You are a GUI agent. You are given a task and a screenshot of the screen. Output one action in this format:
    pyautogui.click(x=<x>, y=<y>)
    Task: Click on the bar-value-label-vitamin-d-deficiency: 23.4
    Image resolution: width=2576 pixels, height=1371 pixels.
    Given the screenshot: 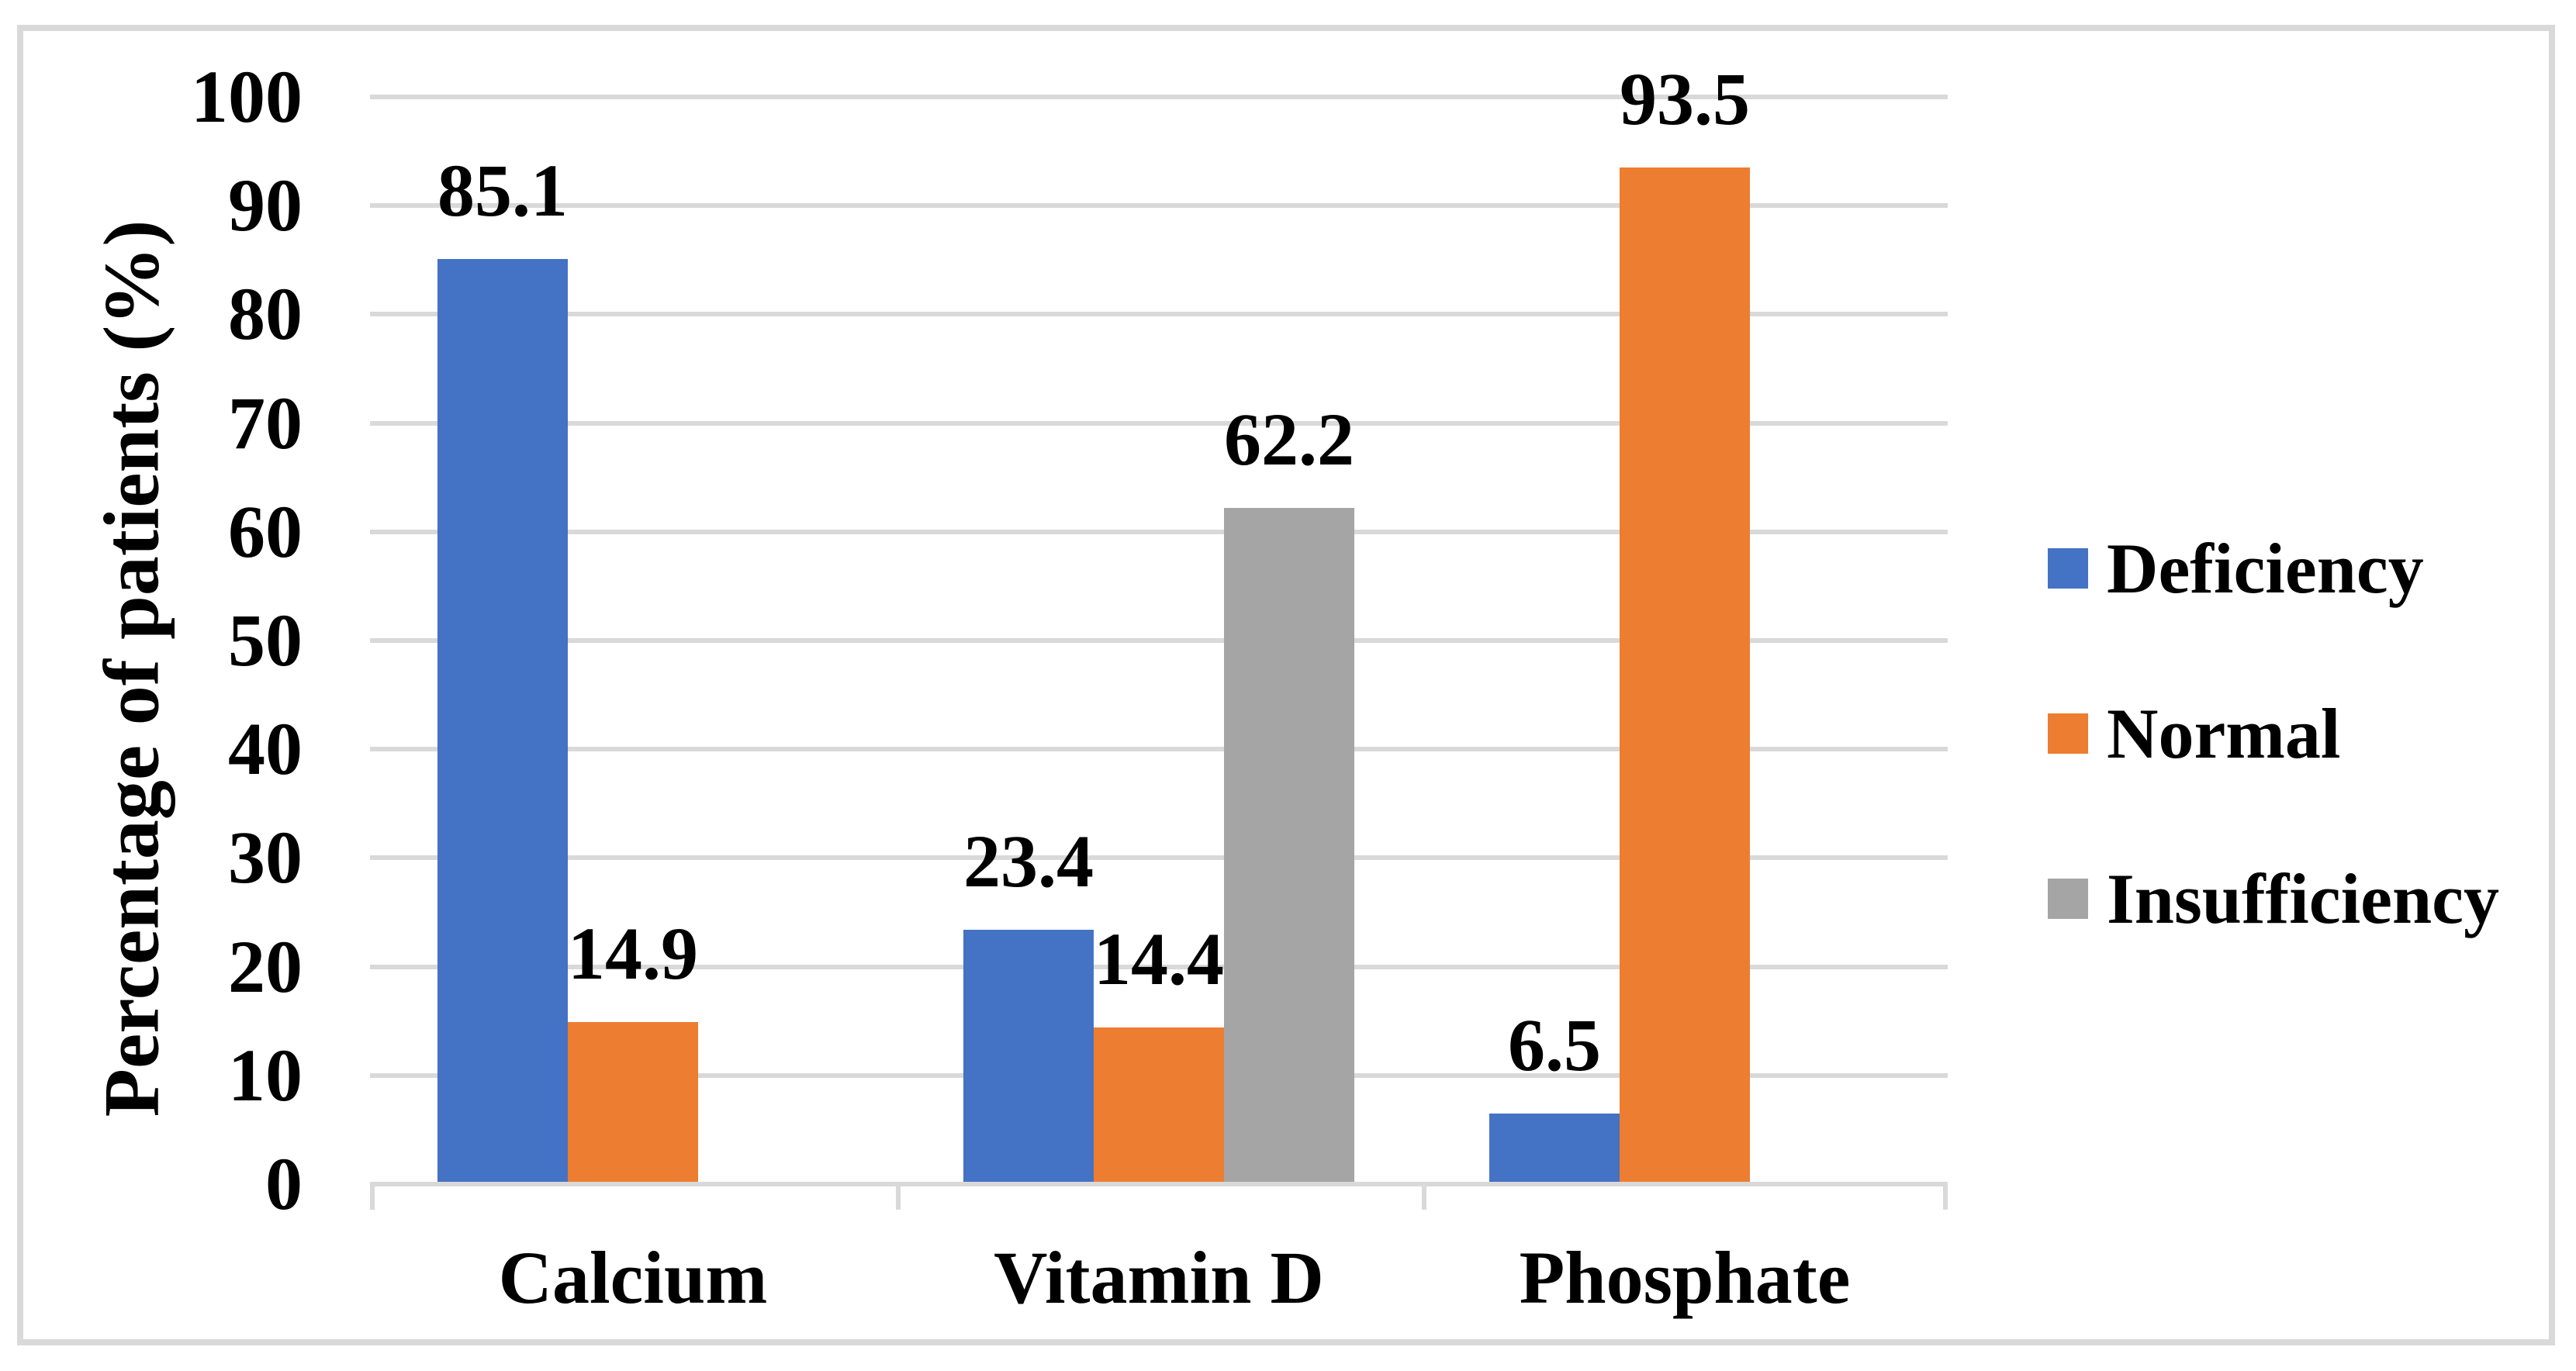 What is the action you would take?
    pyautogui.click(x=1028, y=861)
    